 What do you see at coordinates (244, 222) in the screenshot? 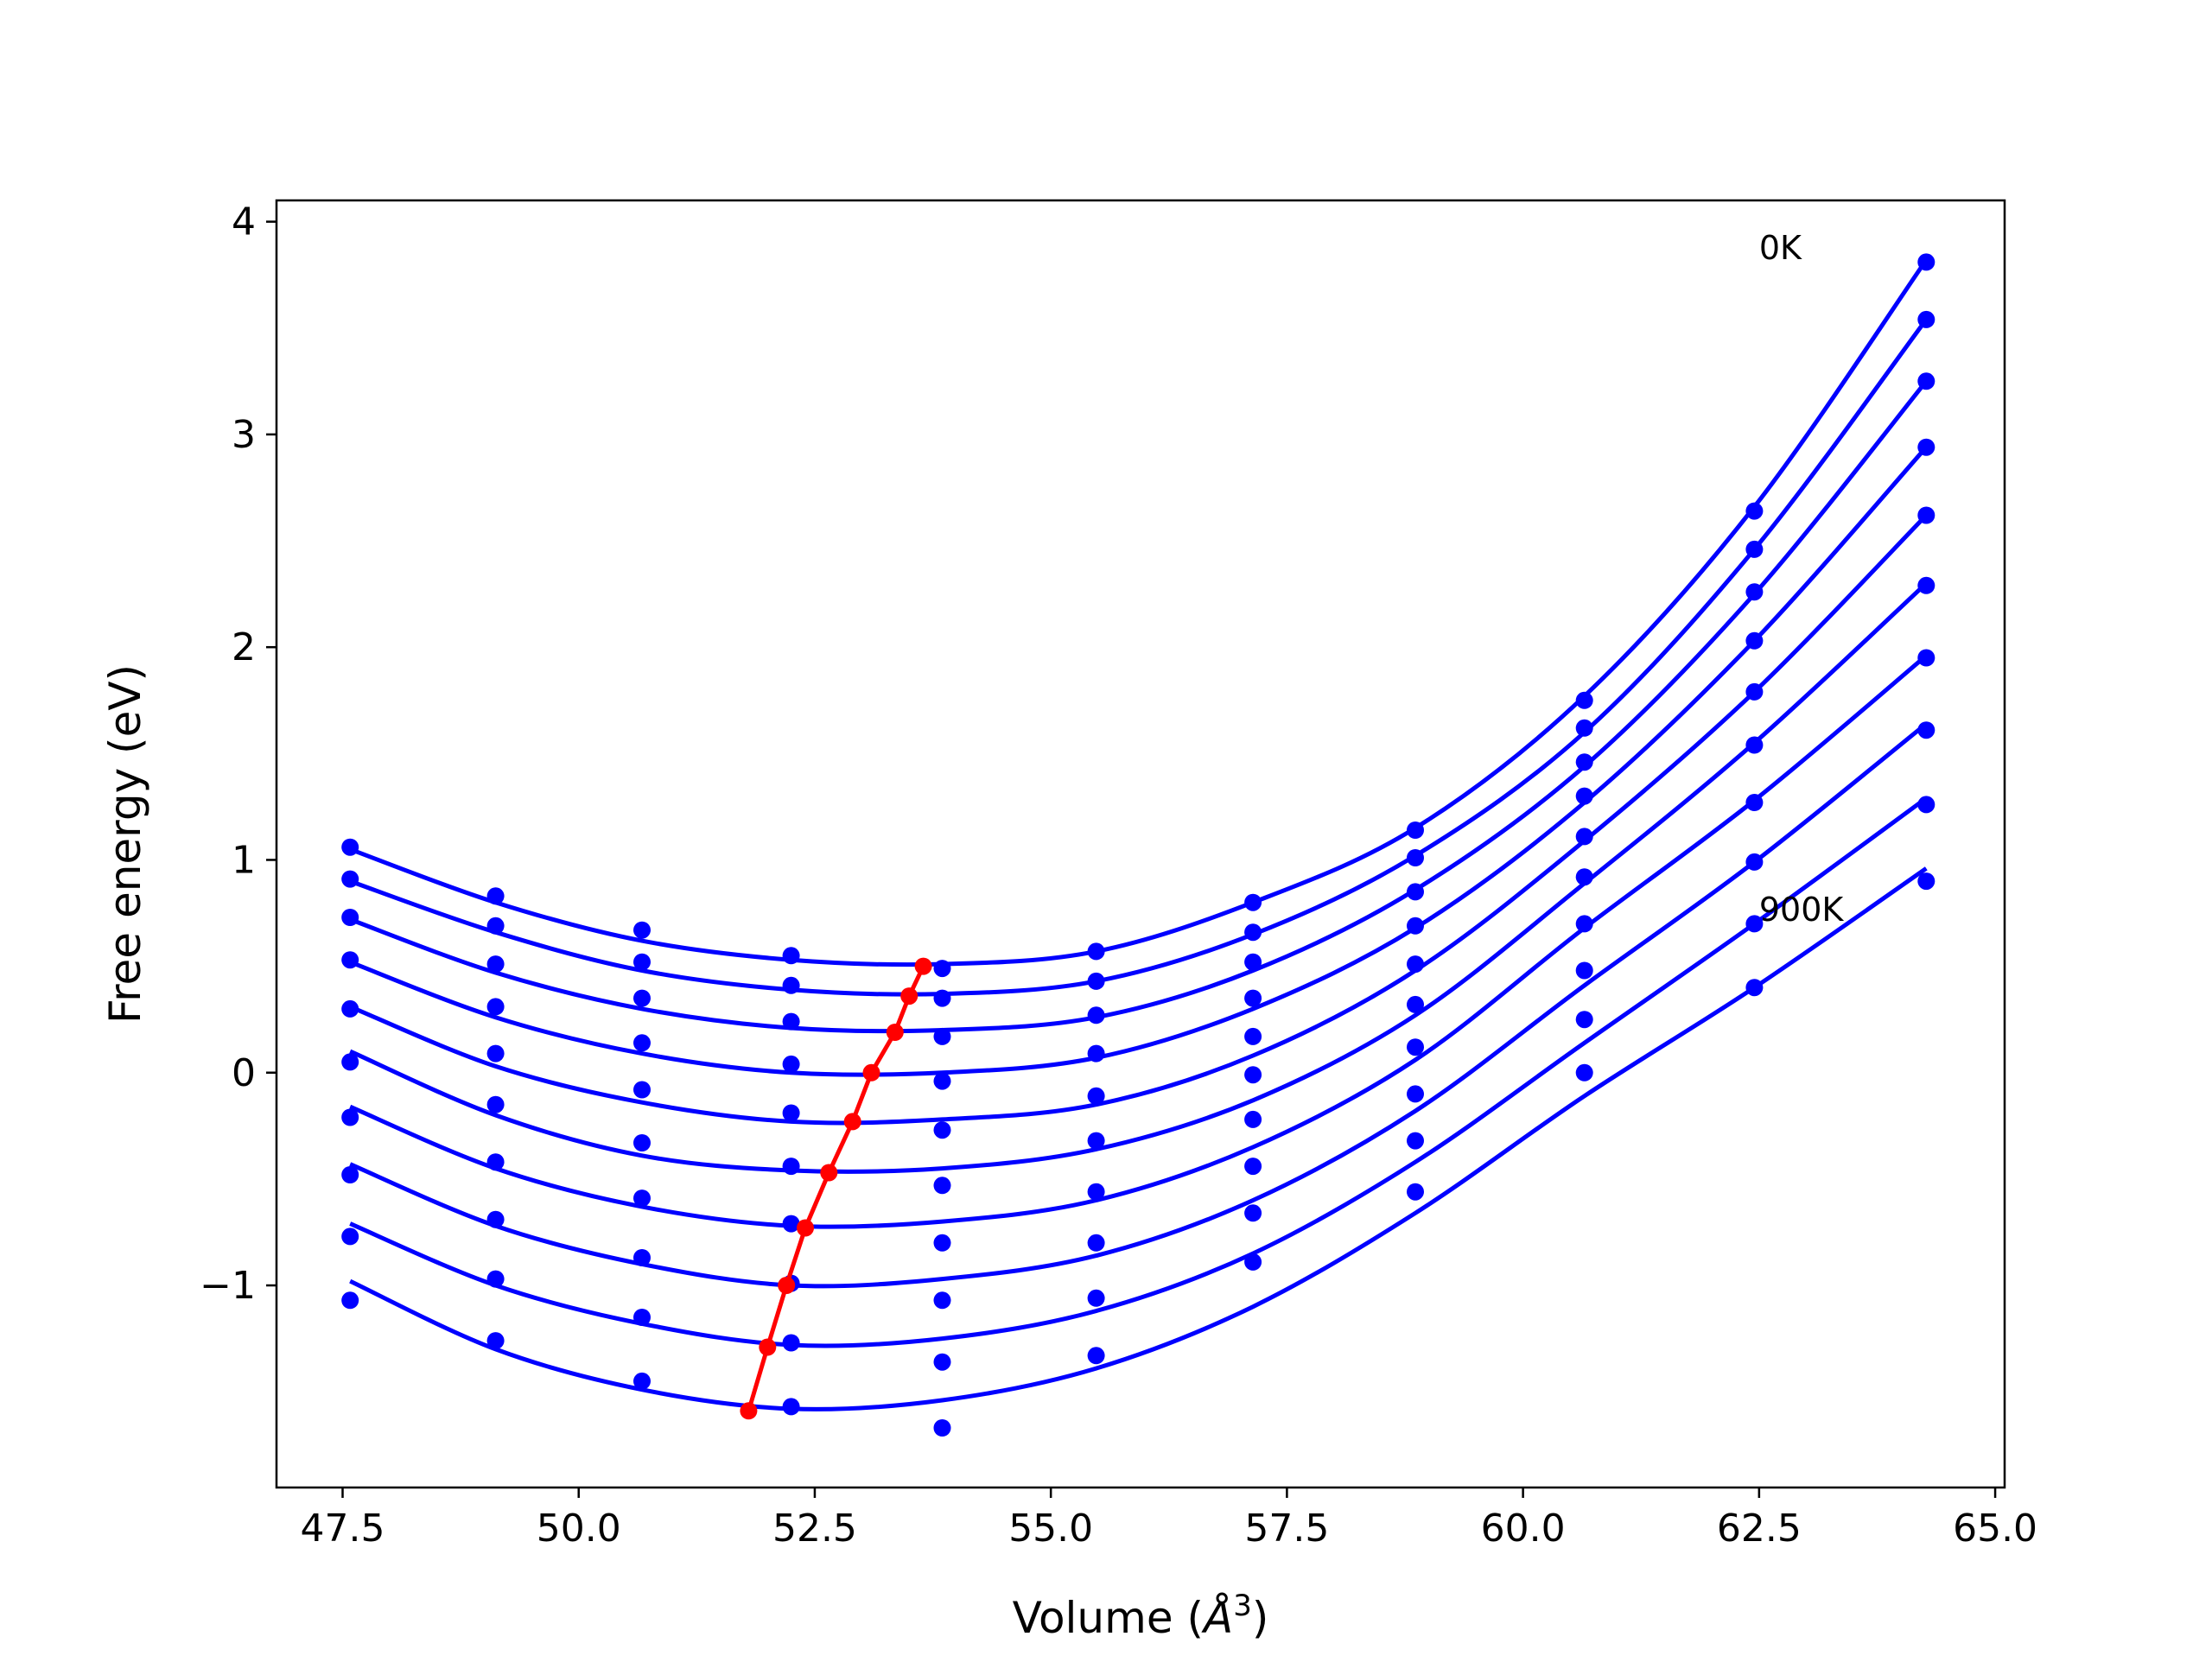
I see `y-tick-label-5: 4` at bounding box center [244, 222].